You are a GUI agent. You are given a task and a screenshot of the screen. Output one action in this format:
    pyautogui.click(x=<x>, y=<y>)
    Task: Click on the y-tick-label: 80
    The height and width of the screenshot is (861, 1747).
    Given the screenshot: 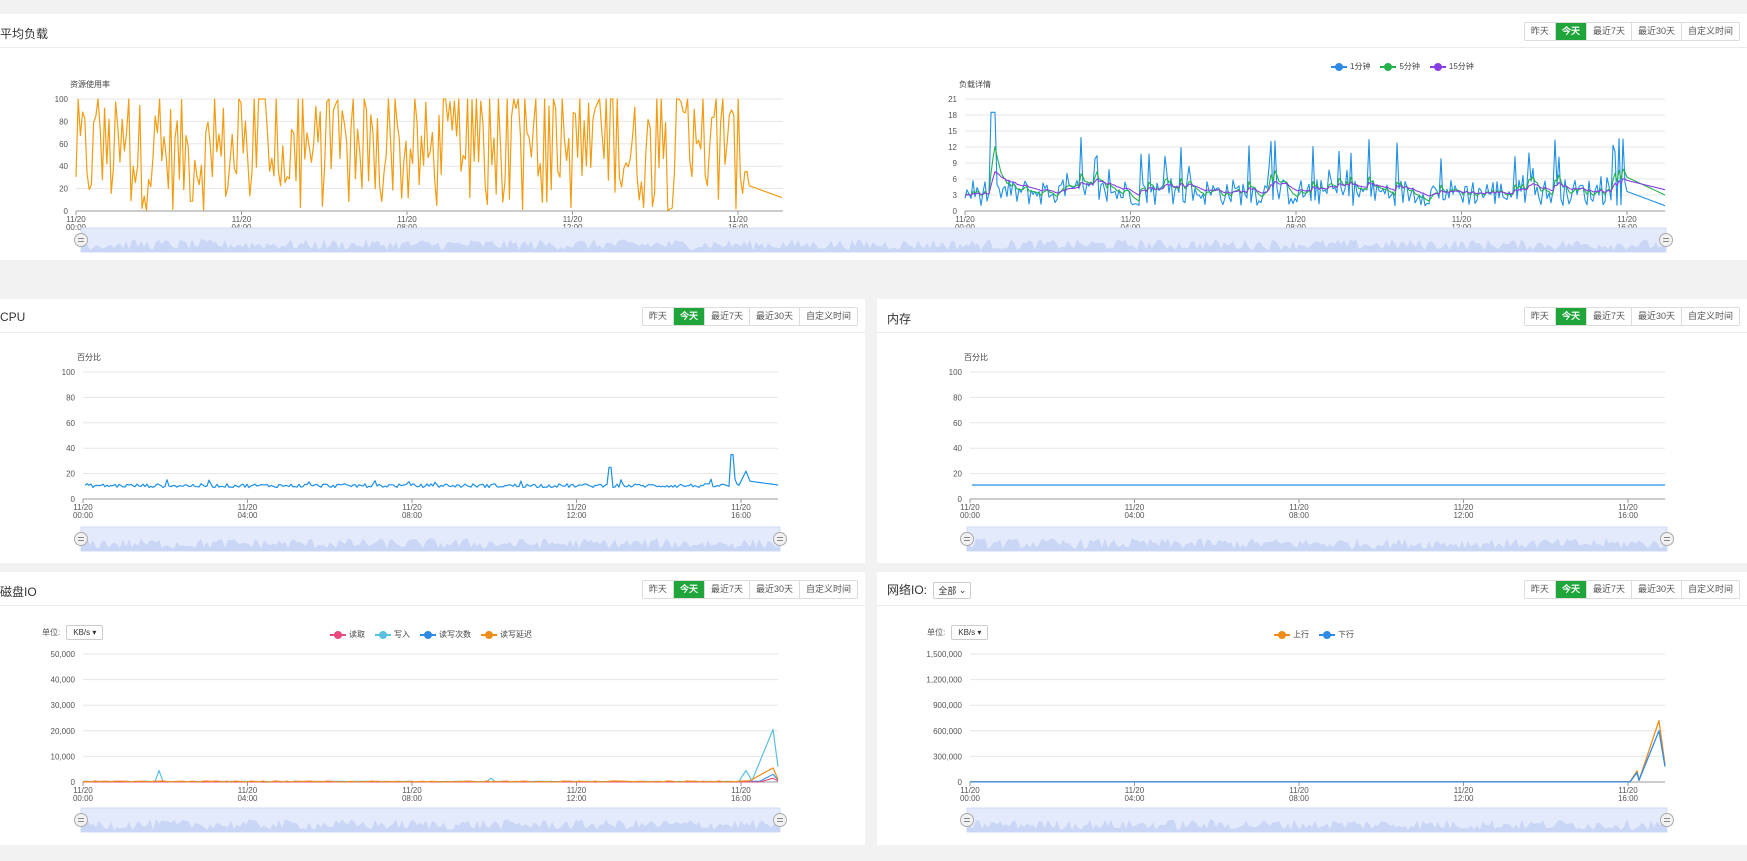 What is the action you would take?
    pyautogui.click(x=70, y=397)
    